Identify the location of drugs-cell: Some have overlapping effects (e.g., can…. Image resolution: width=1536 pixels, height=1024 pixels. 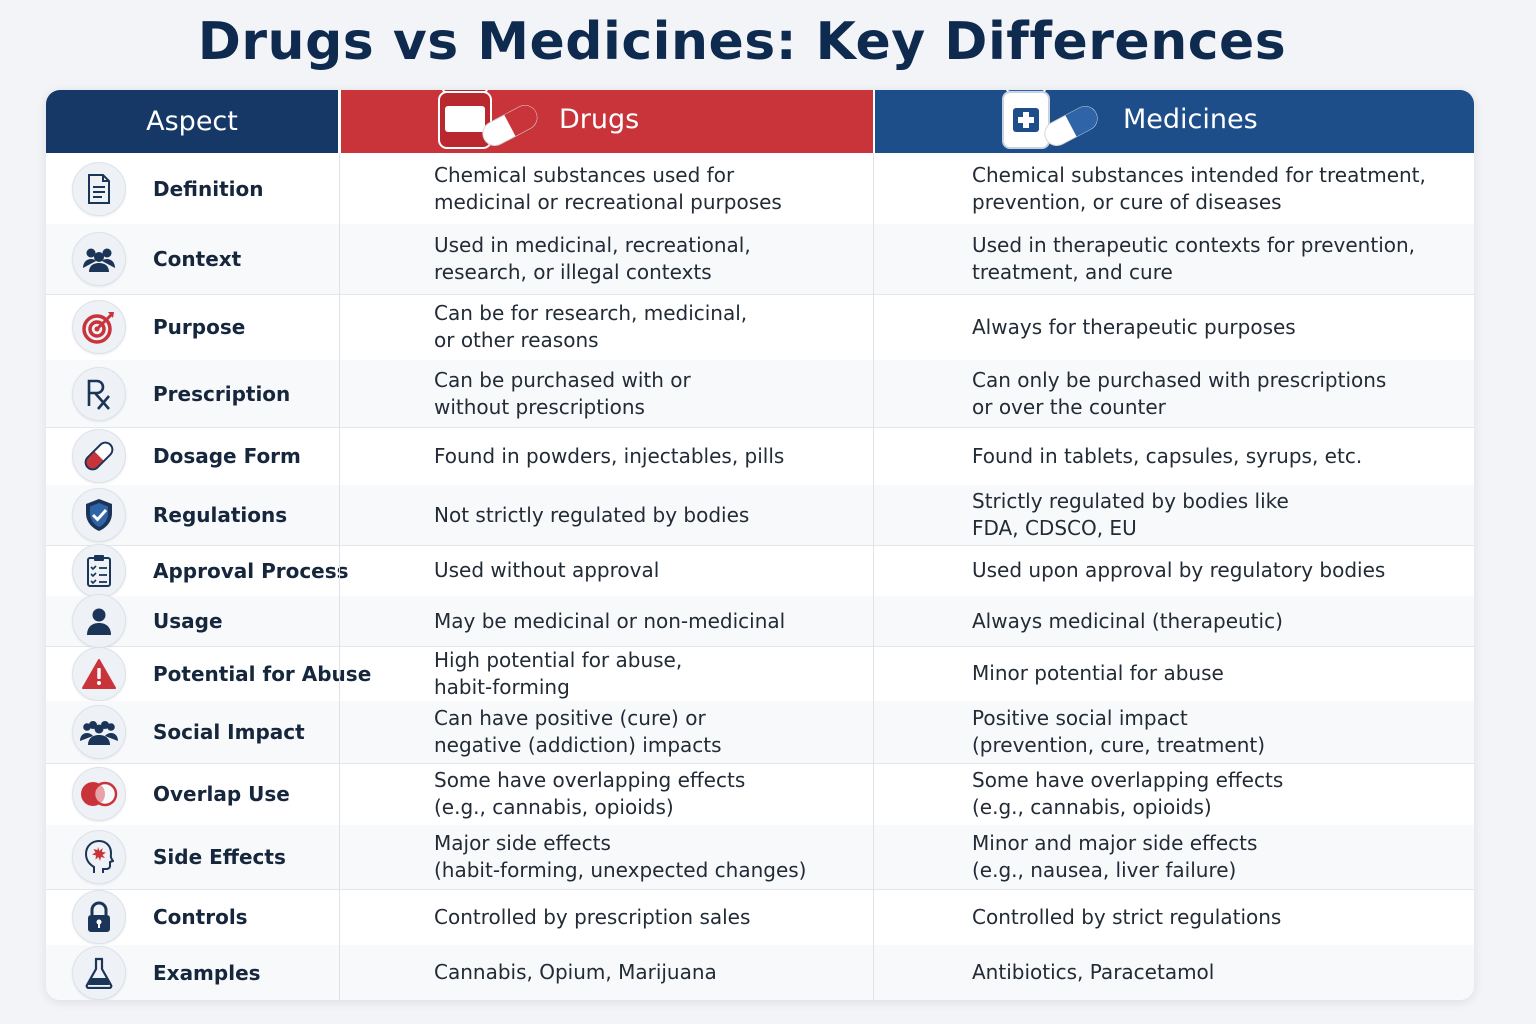
(590, 793).